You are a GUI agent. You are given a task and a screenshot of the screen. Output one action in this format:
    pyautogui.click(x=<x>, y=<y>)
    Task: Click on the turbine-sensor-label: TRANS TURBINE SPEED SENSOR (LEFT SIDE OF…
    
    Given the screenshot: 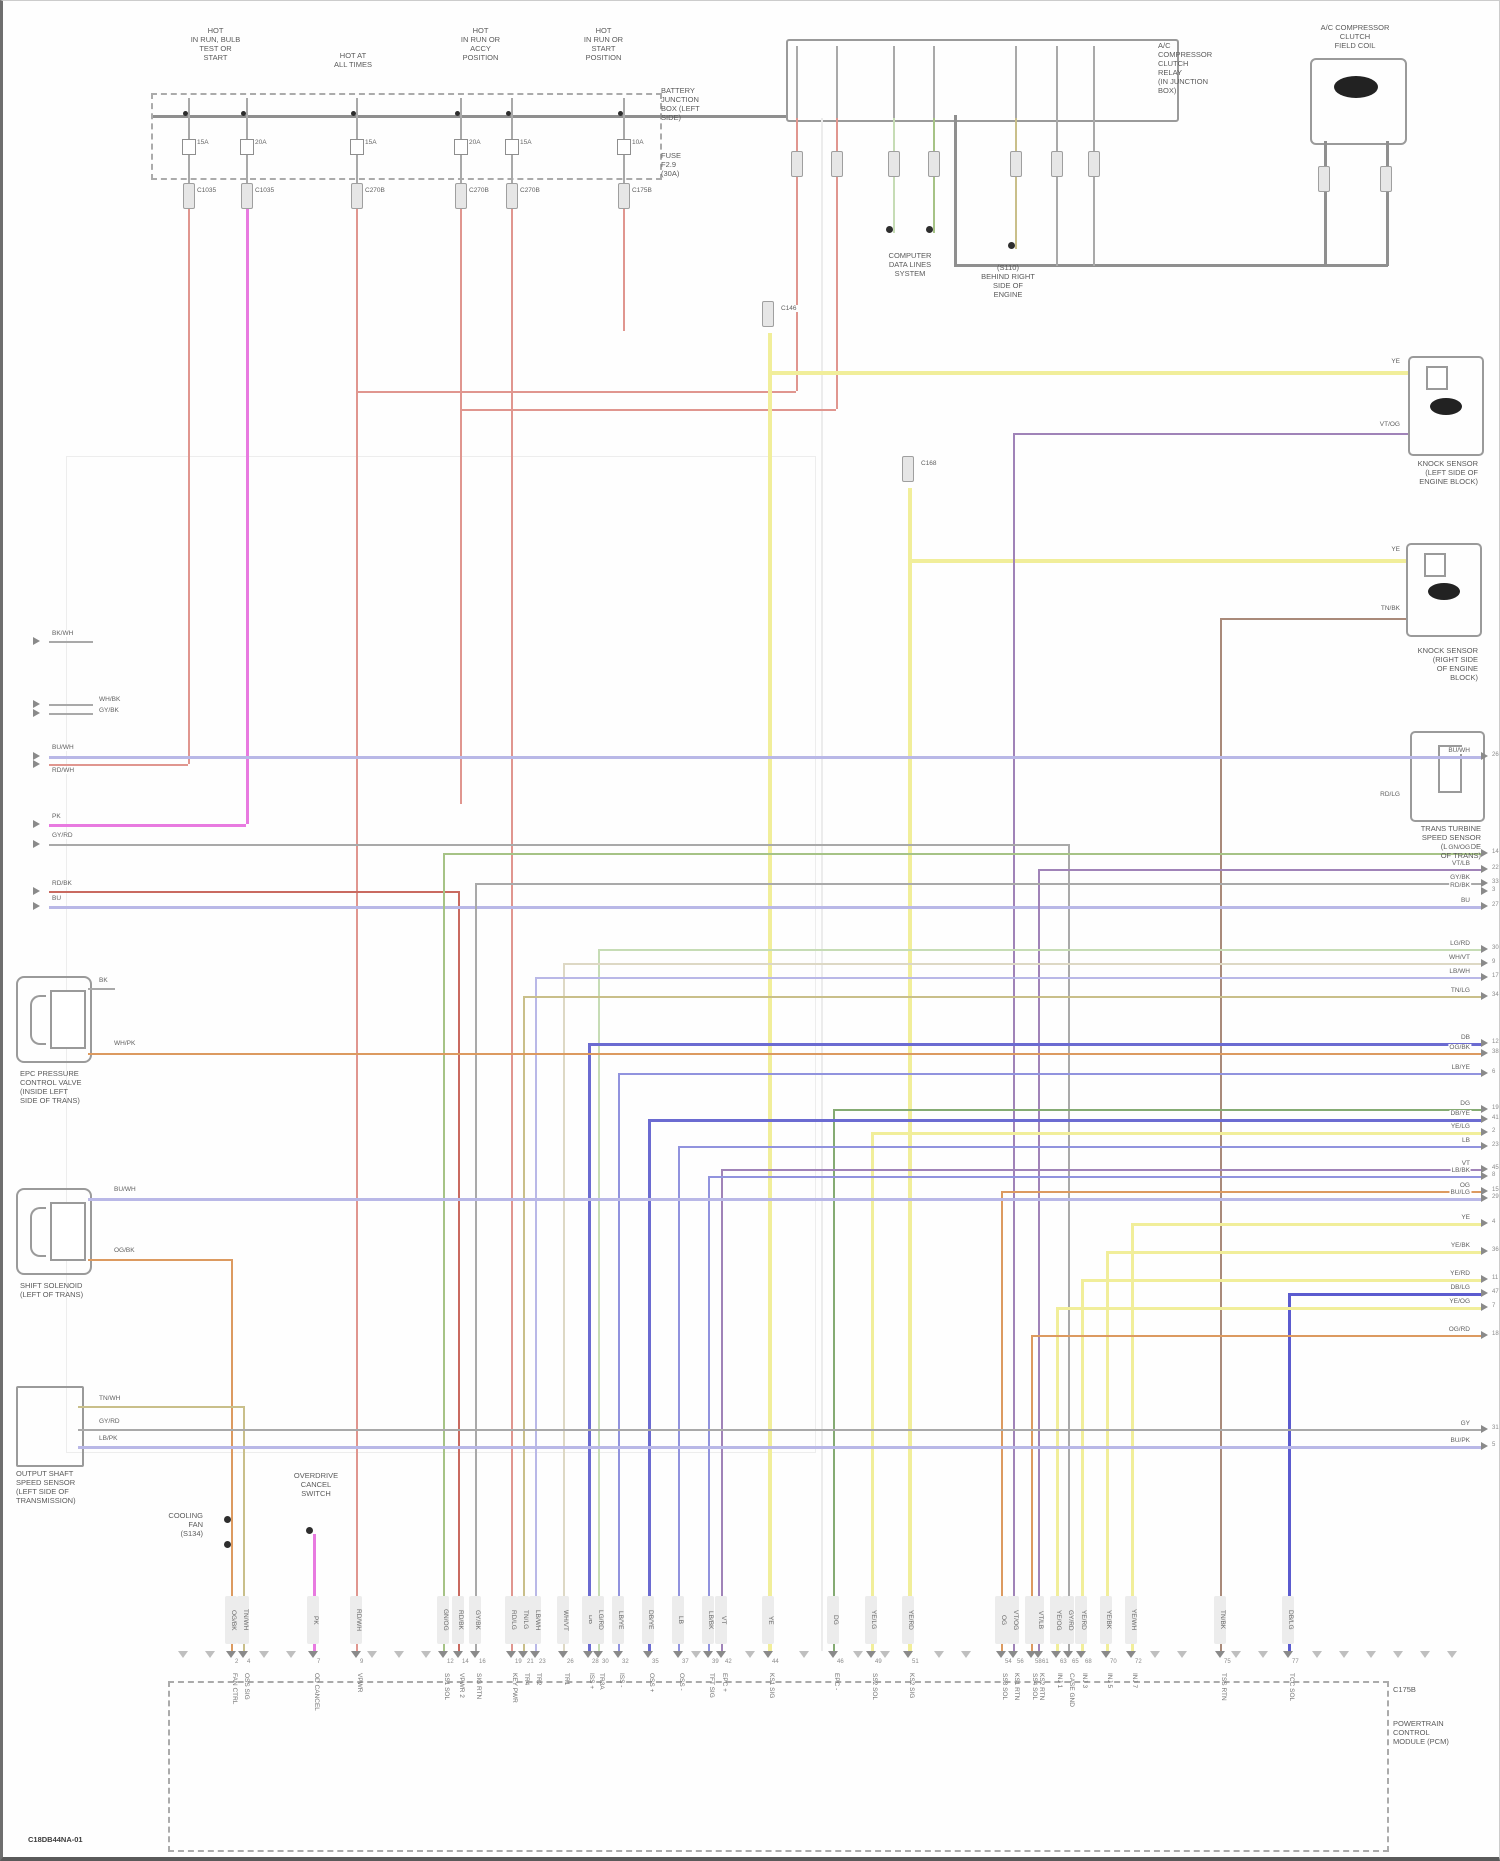 What is the action you would take?
    pyautogui.click(x=1450, y=842)
    